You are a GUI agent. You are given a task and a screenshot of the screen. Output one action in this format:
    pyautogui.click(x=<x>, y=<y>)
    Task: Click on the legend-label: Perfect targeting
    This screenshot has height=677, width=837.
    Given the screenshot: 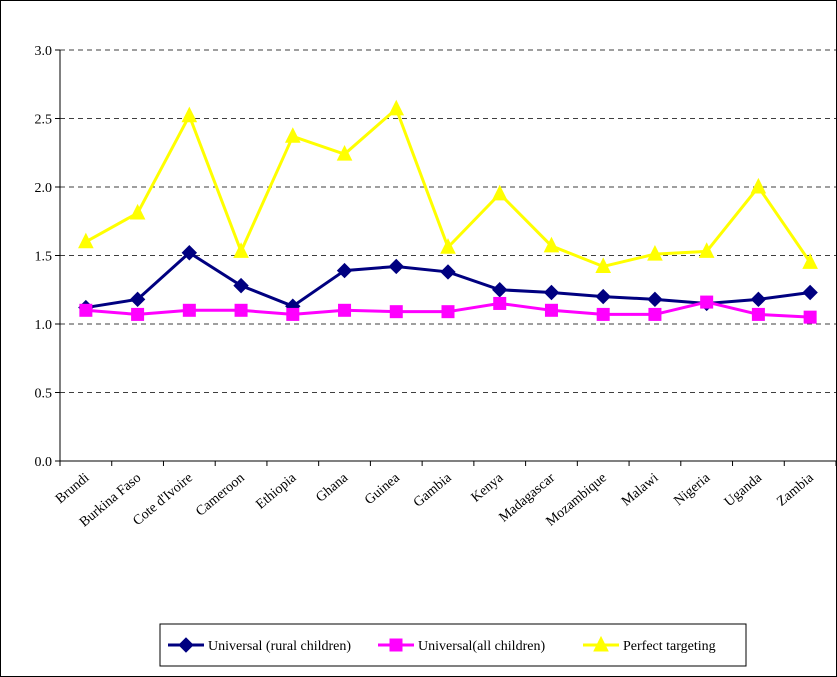 What is the action you would take?
    pyautogui.click(x=669, y=646)
    